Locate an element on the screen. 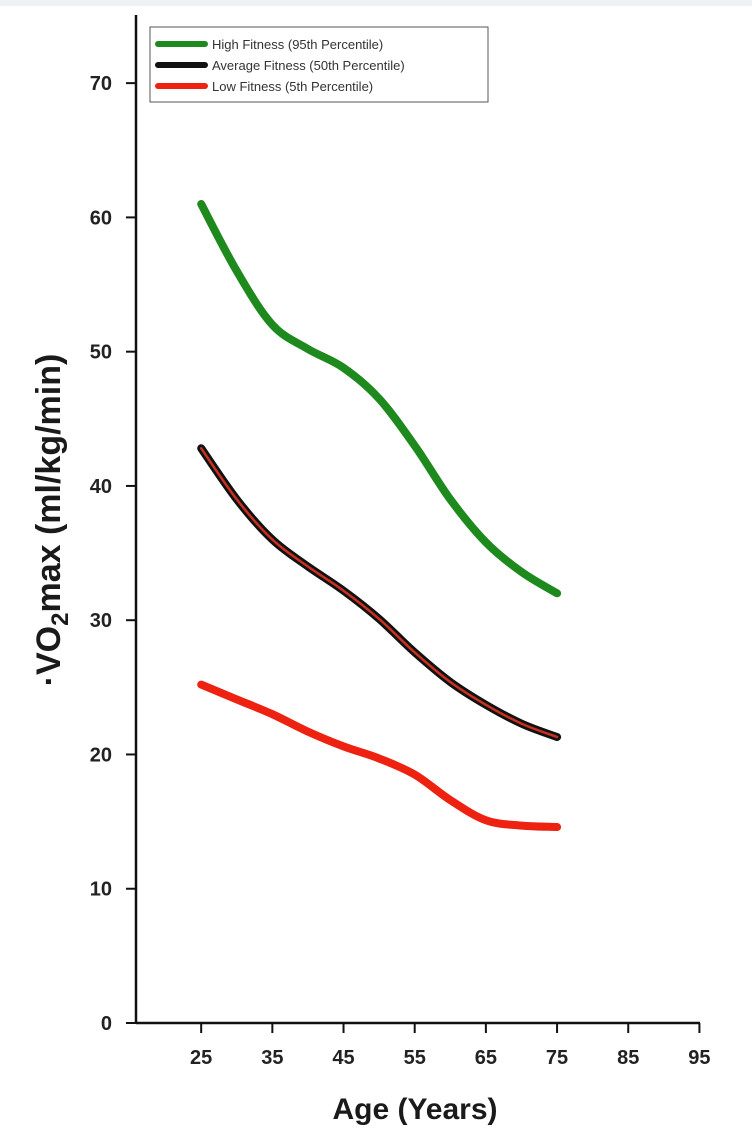 This screenshot has width=752, height=1134. average-fitness-line-outline is located at coordinates (379, 592).